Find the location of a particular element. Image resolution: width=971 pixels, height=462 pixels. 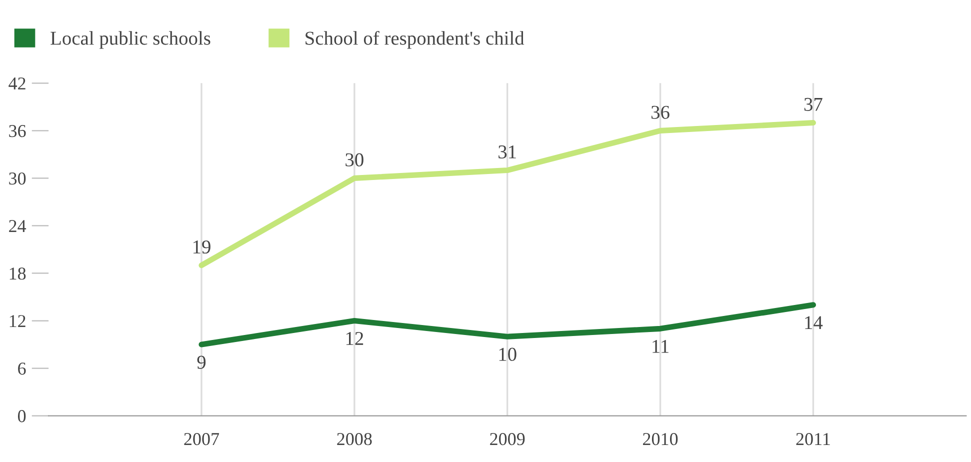

data-label: 31 is located at coordinates (507, 151).